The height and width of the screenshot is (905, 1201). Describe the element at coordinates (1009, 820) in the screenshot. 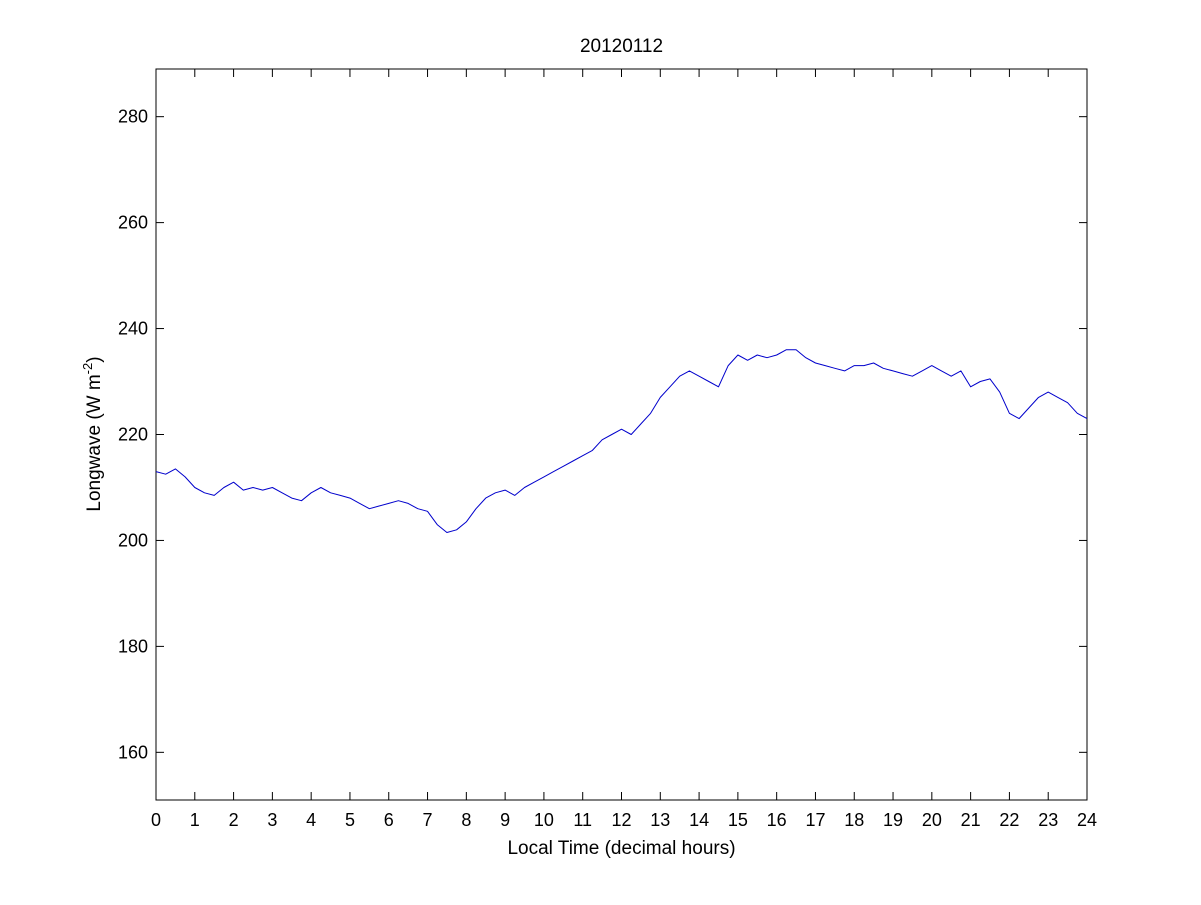

I see `x-tick-label: 22` at that location.